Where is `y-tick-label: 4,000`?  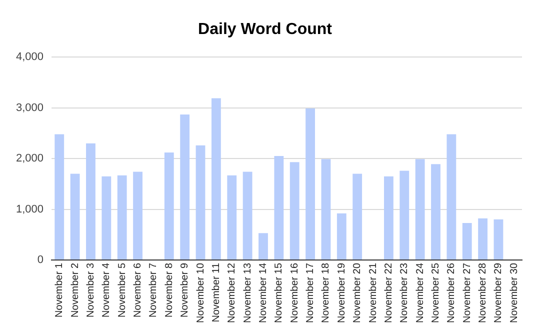 y-tick-label: 4,000 is located at coordinates (30, 57).